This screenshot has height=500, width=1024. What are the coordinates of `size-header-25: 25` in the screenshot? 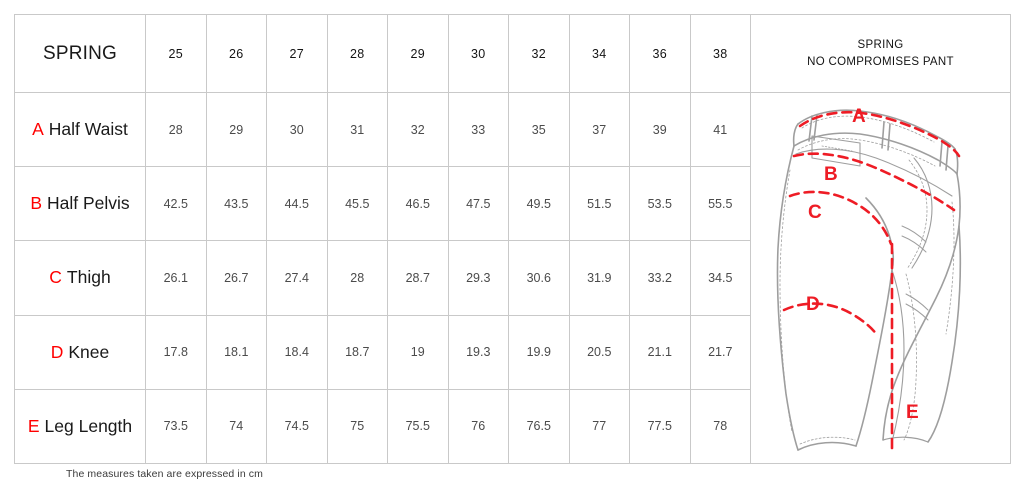 It's located at (176, 53).